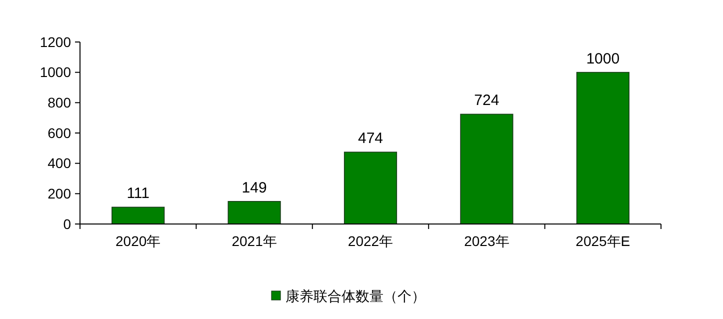 Image resolution: width=723 pixels, height=319 pixels. What do you see at coordinates (60, 194) in the screenshot?
I see `y-tick-label: 200` at bounding box center [60, 194].